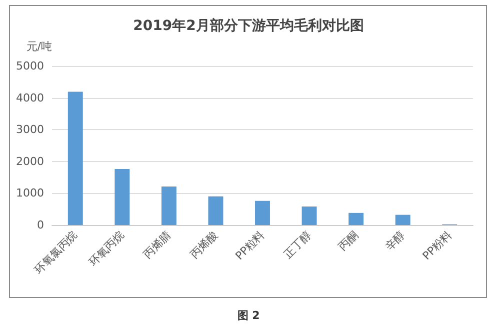 The height and width of the screenshot is (325, 497). What do you see at coordinates (30, 97) in the screenshot?
I see `y-tick-label: 4000` at bounding box center [30, 97].